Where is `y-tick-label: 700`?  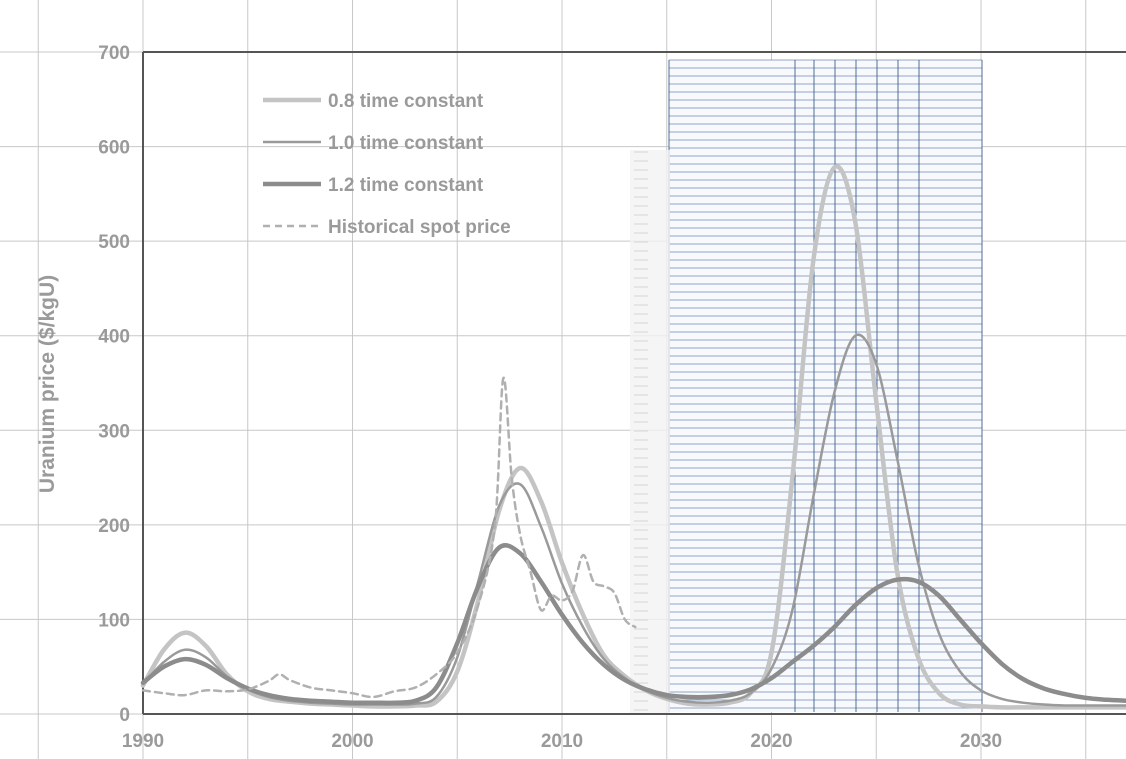 y-tick-label: 700 is located at coordinates (114, 53).